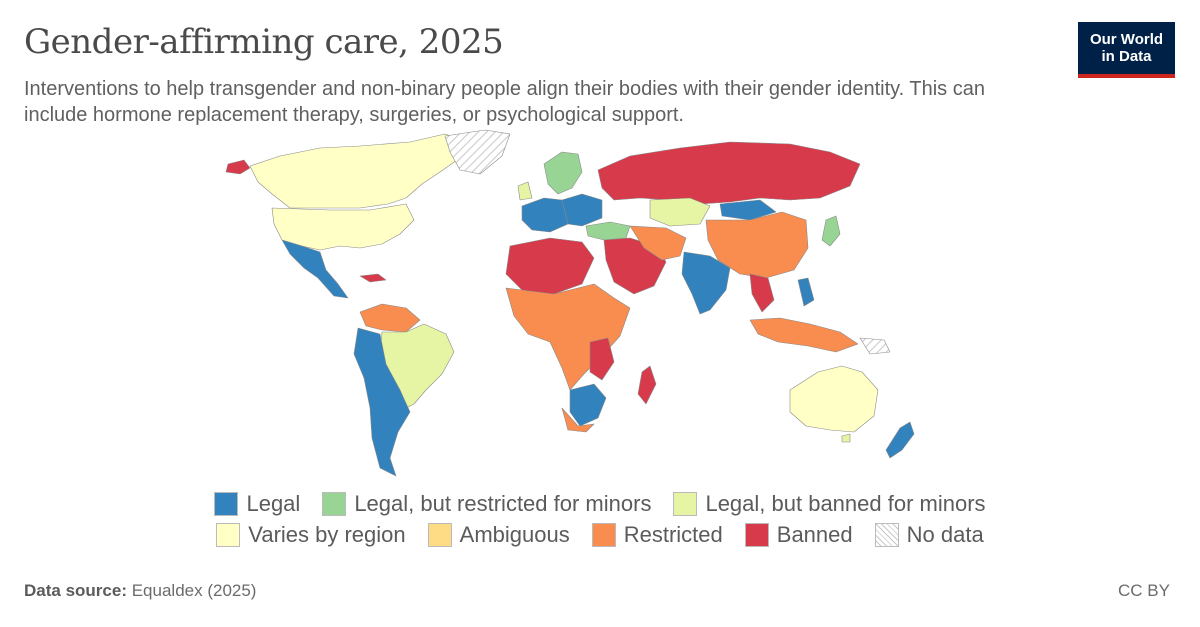  I want to click on legend-item-legal-restricted-minors: Legal, but restricted for minors, so click(486, 504).